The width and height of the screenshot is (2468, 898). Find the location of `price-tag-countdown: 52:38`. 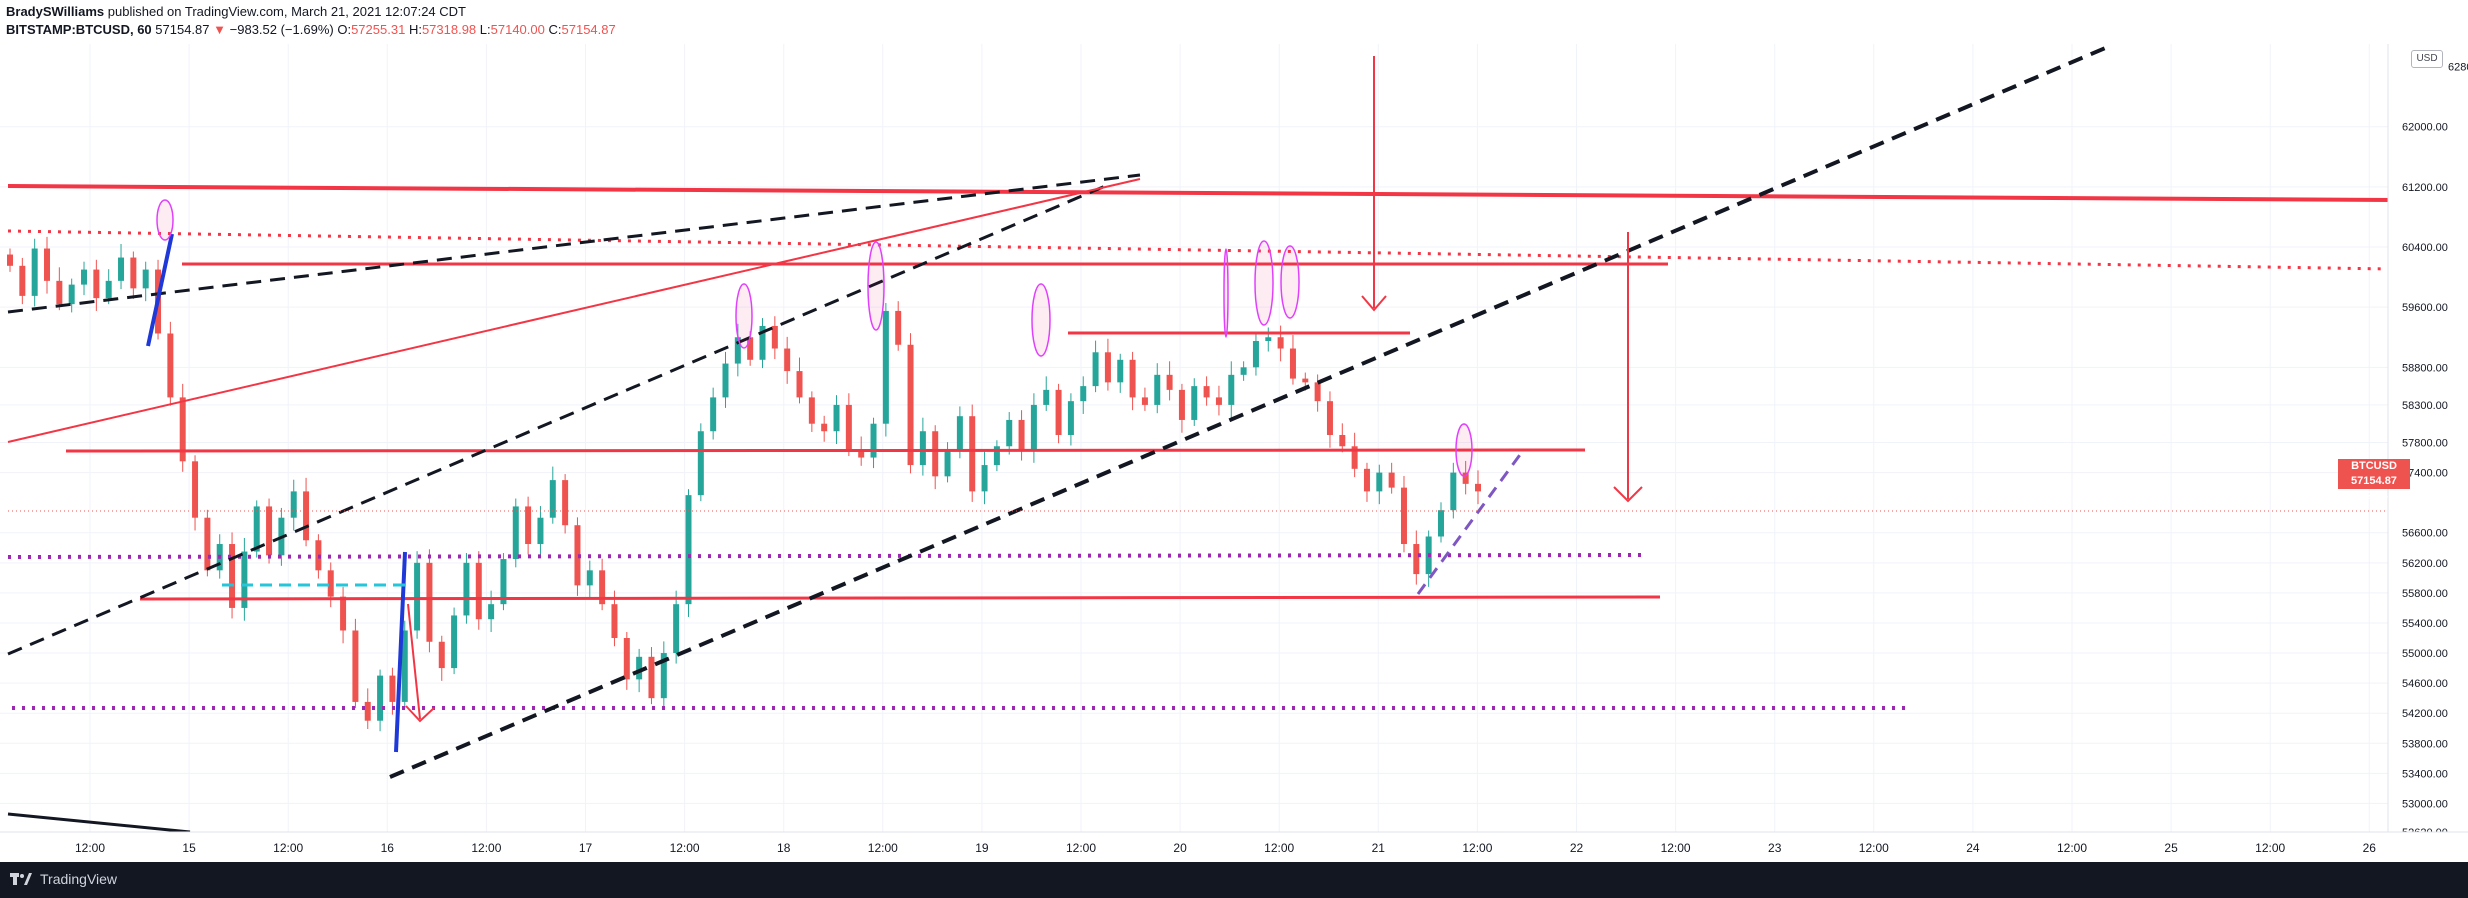

price-tag-countdown: 52:38 is located at coordinates (2374, 496).